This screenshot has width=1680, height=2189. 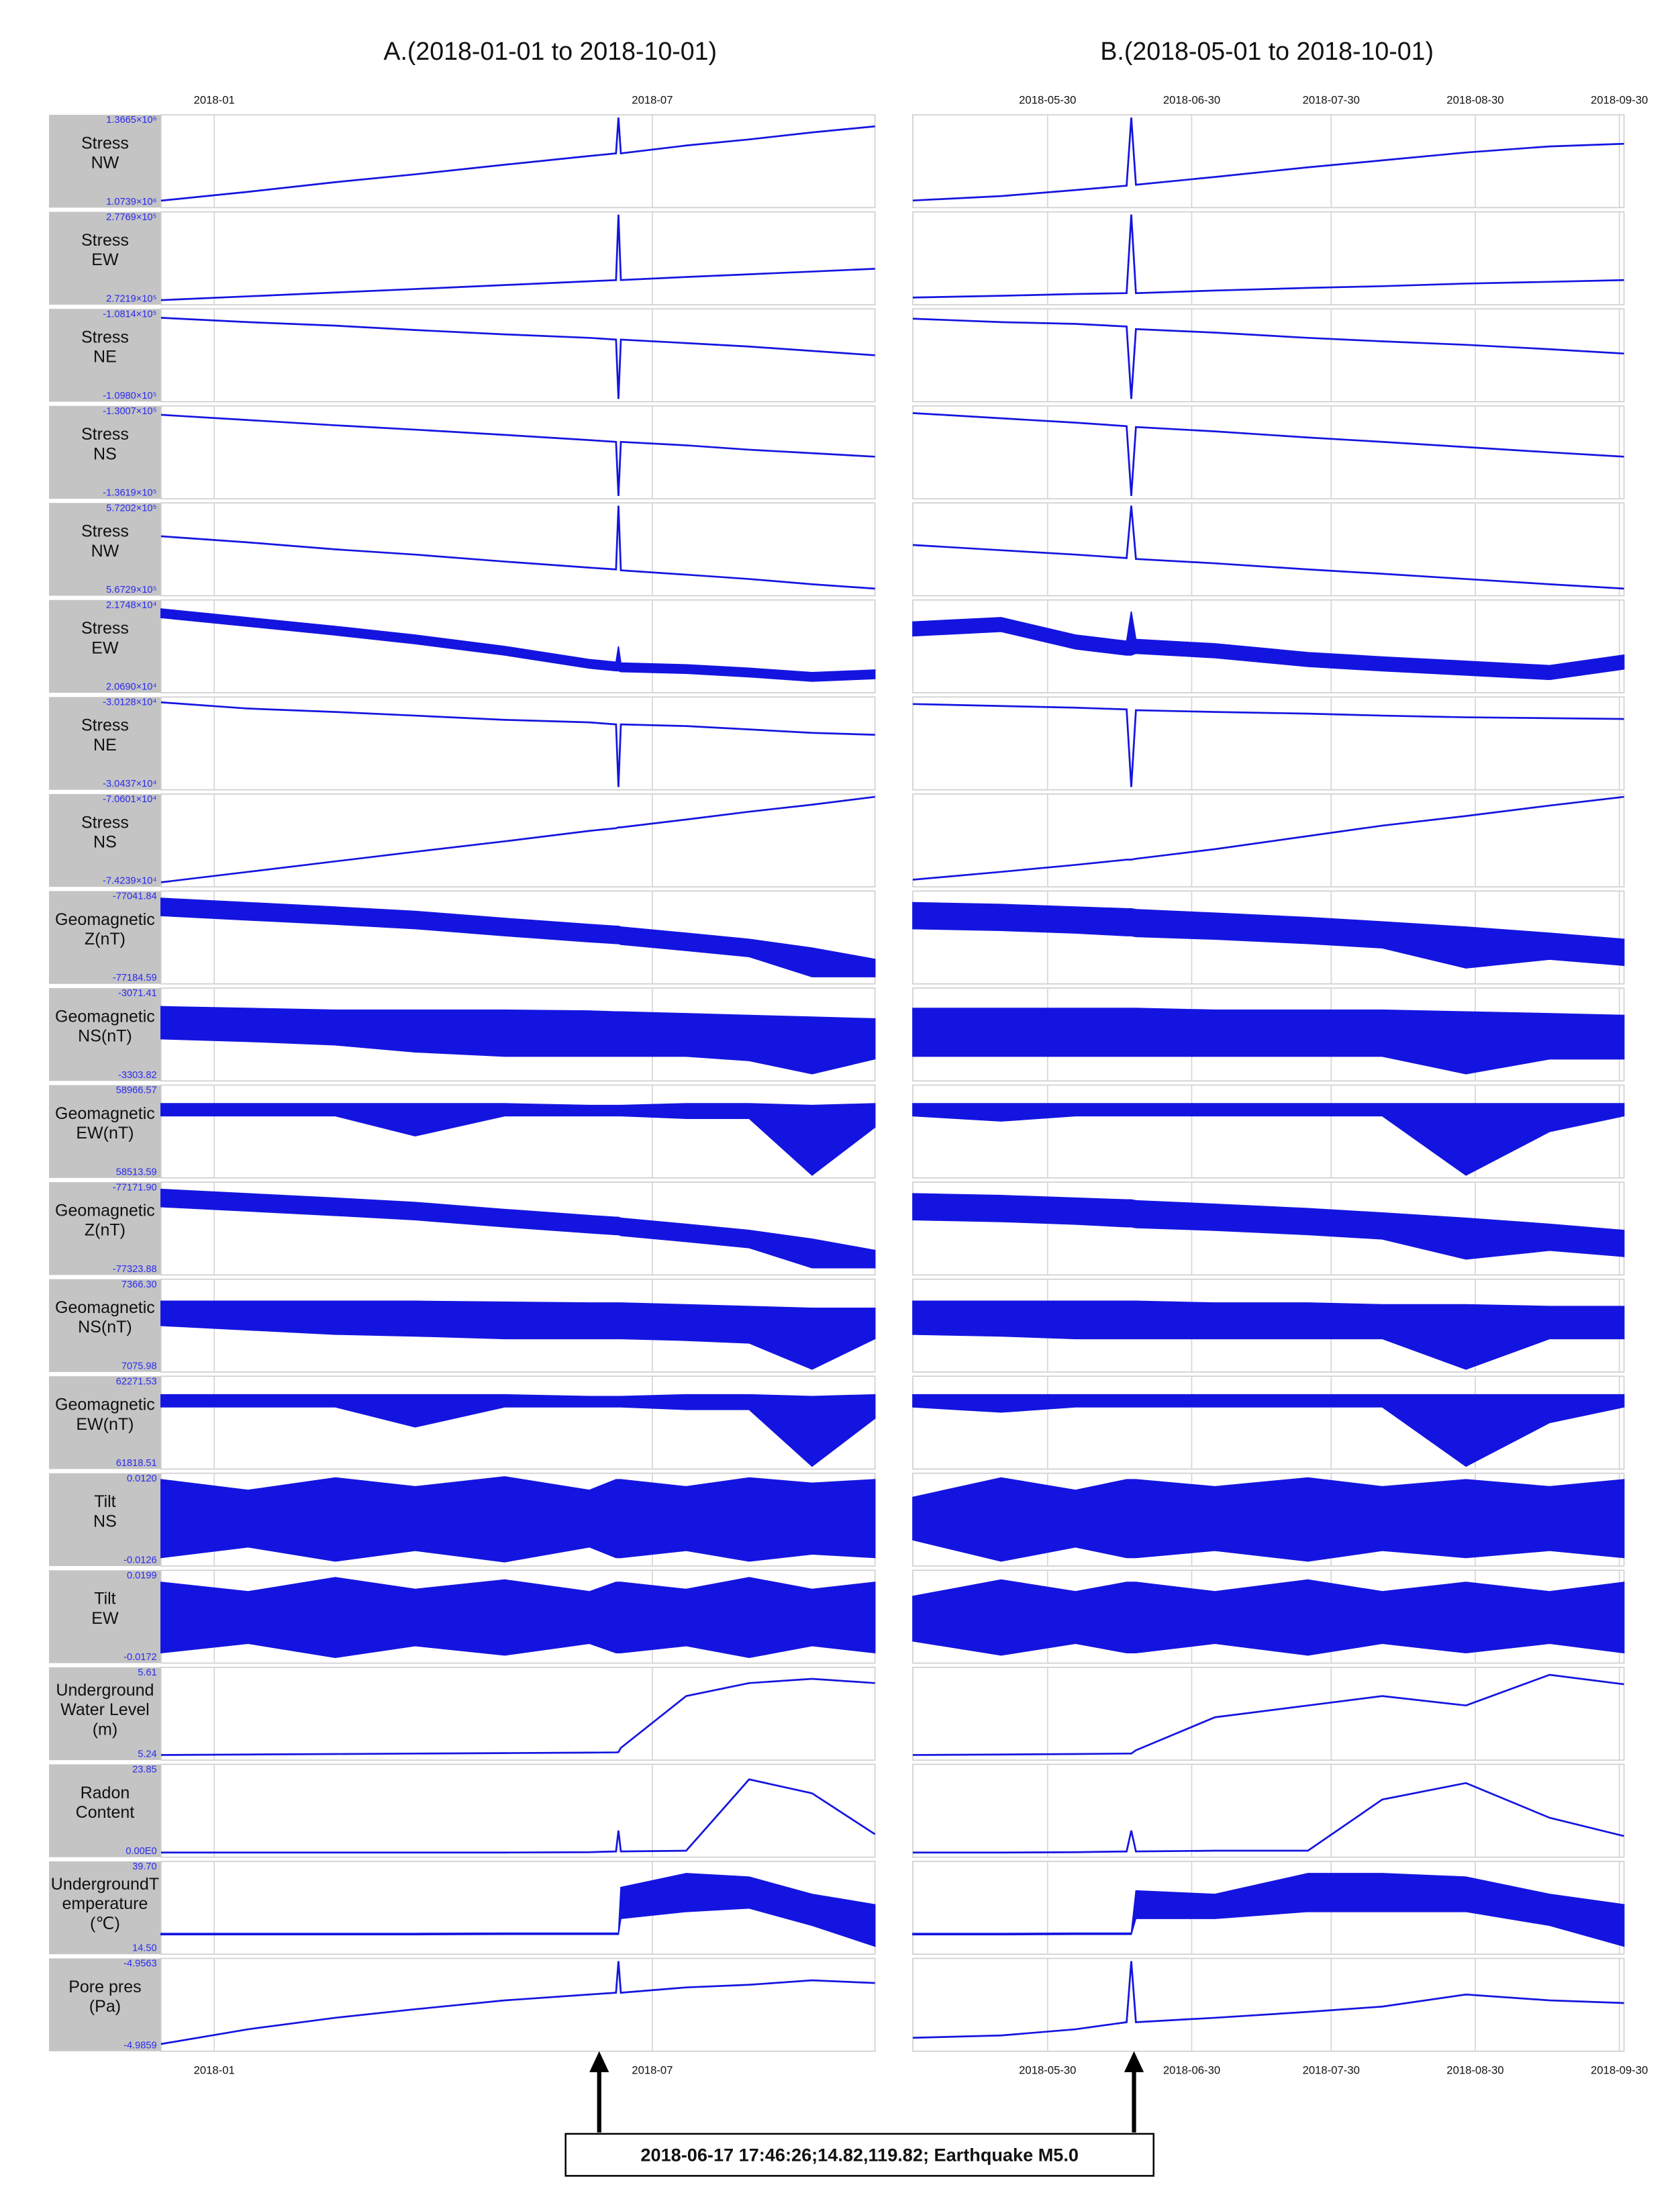 I want to click on y-tick-label: -1.3007×10⁵, so click(x=129, y=411).